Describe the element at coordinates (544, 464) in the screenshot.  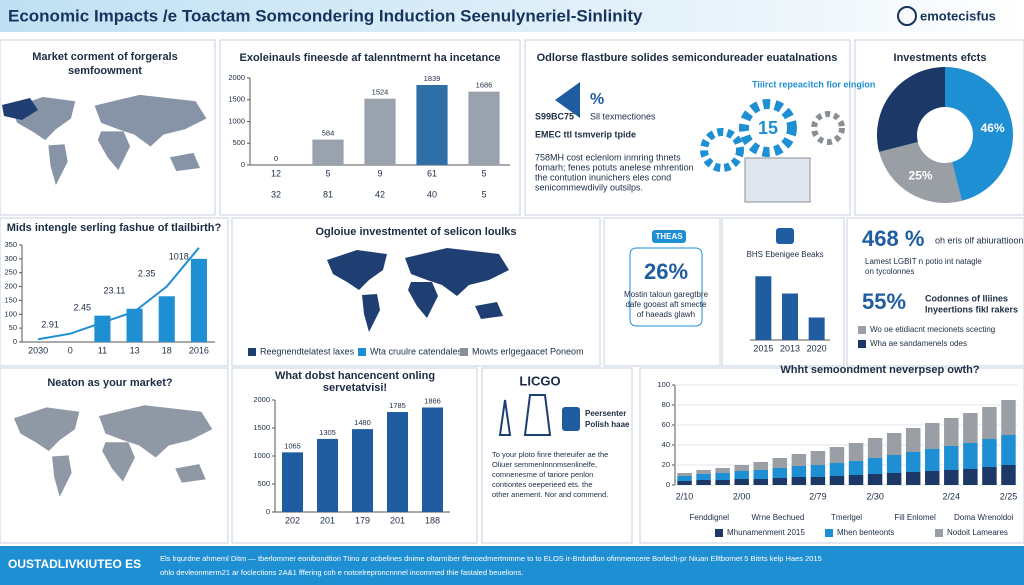
I see `body: Oliuer semmenlnnnmsenlinelfe,` at that location.